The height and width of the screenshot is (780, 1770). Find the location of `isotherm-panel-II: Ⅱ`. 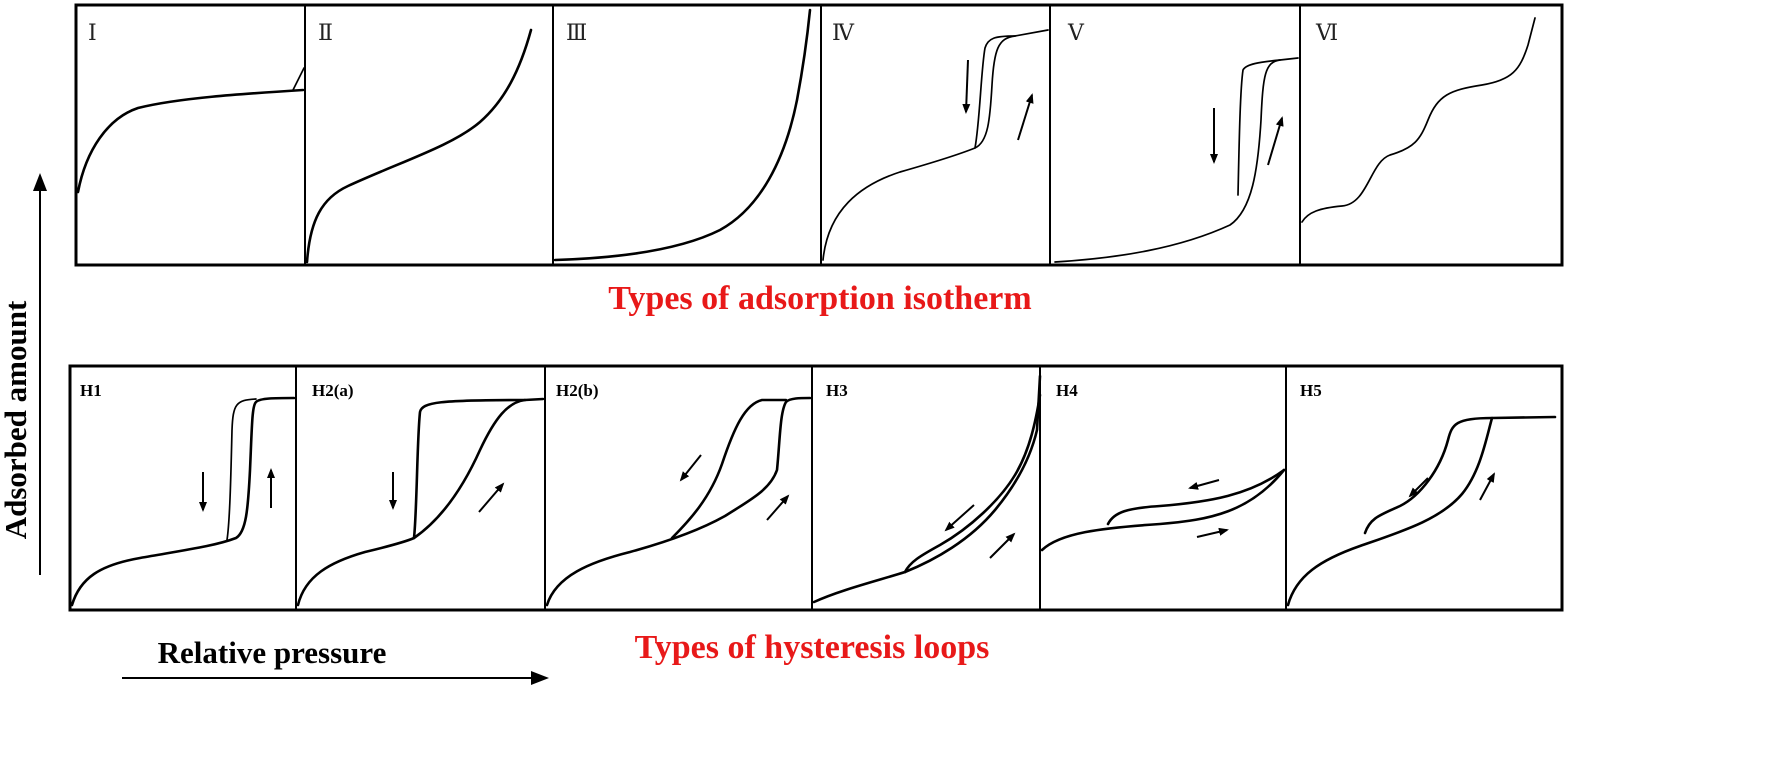

isotherm-panel-II: Ⅱ is located at coordinates (419, 142).